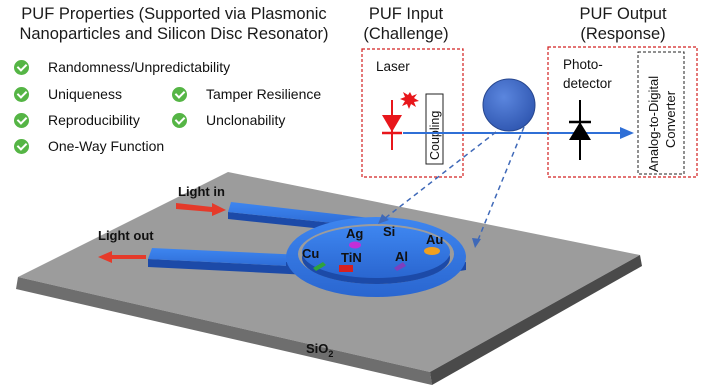 This screenshot has width=702, height=385. What do you see at coordinates (509, 105) in the screenshot?
I see `resonator-disc-icon` at bounding box center [509, 105].